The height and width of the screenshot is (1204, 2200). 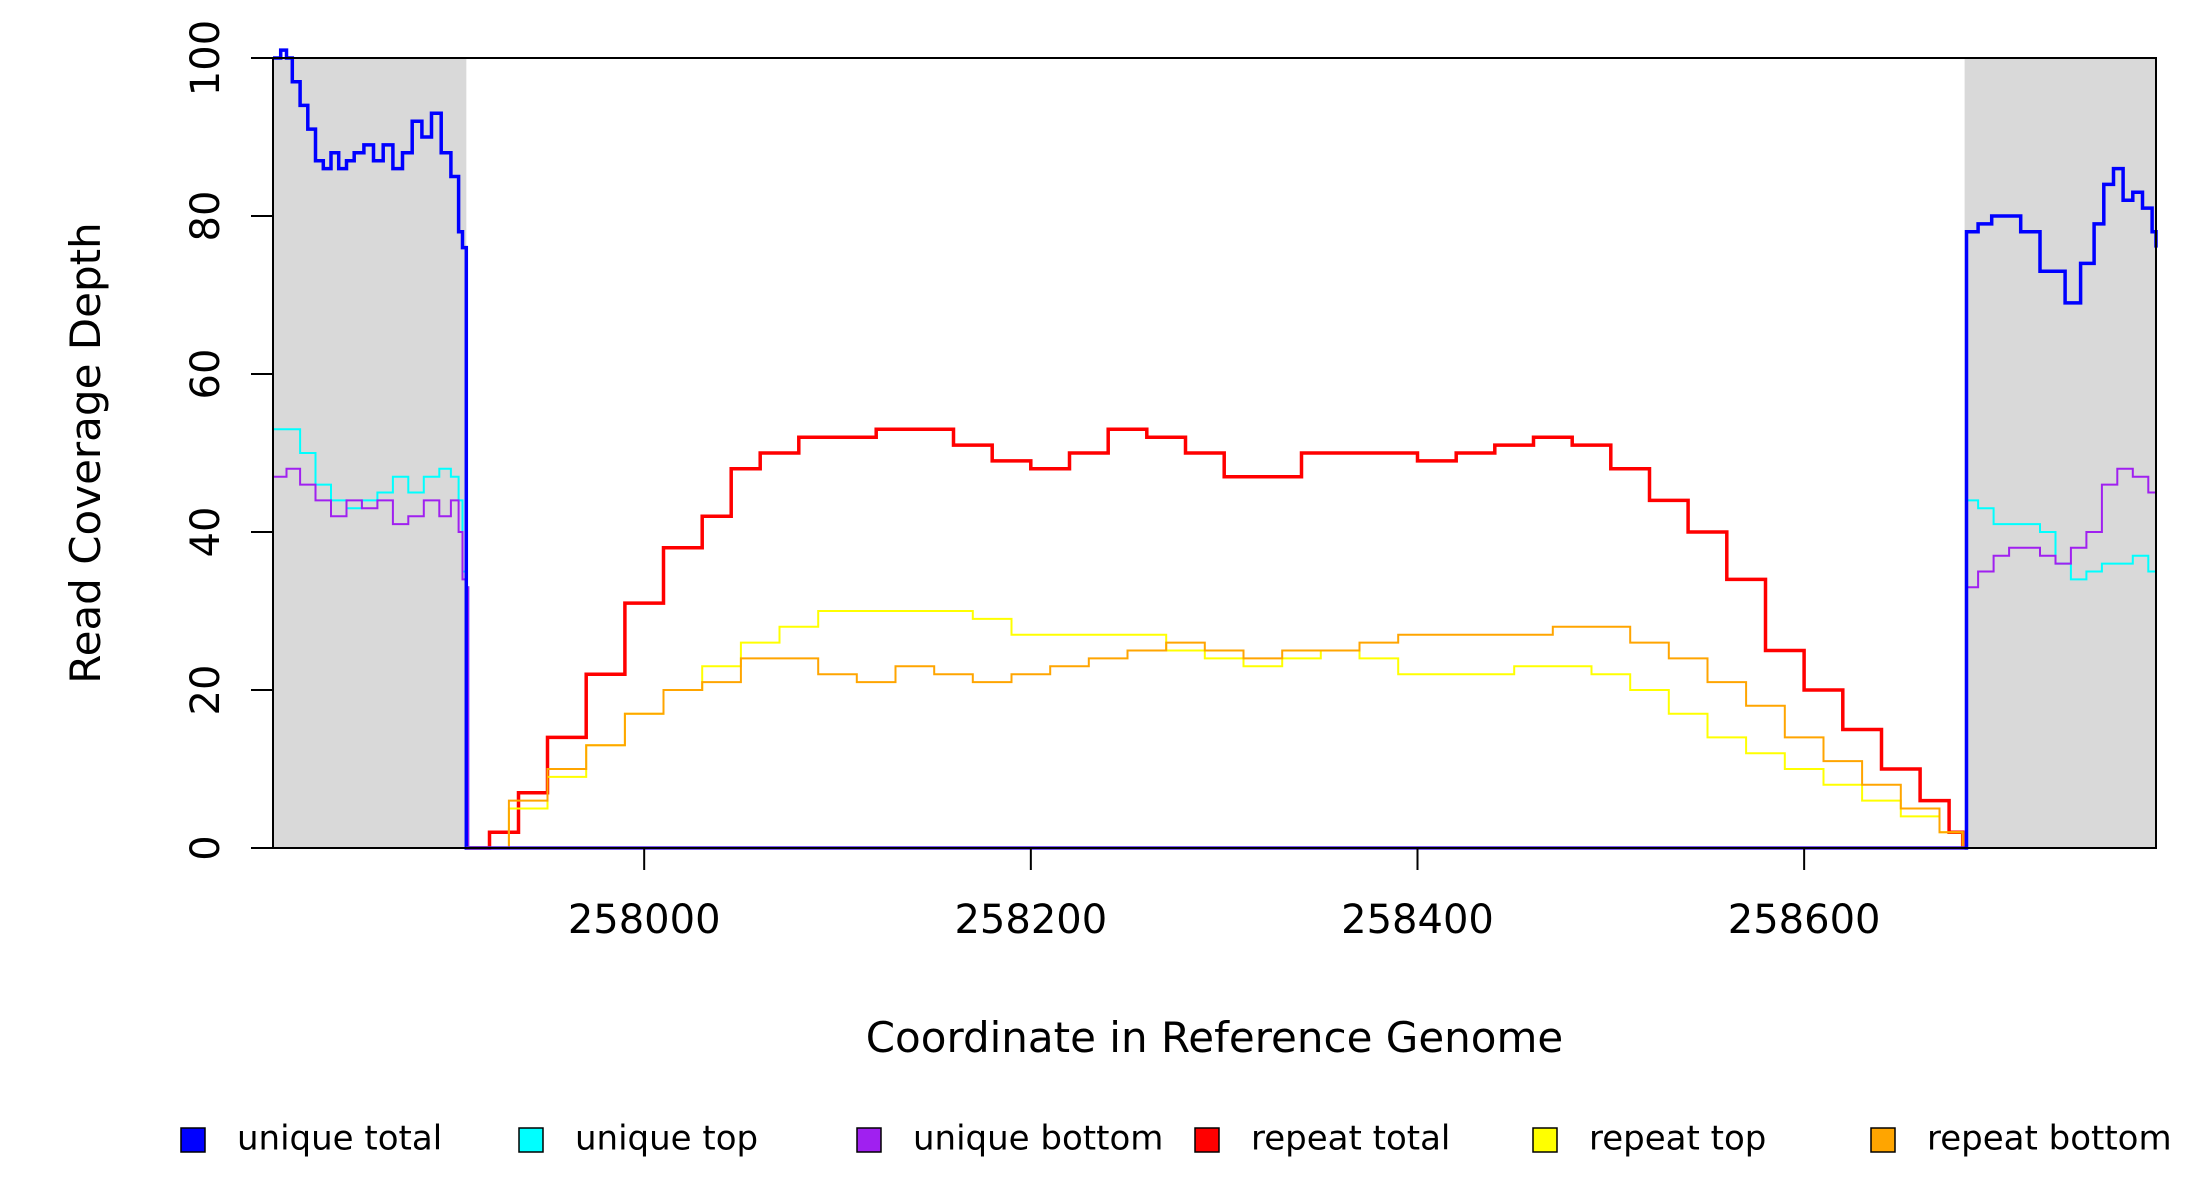 I want to click on x-tick-label: 258200, so click(x=1030, y=920).